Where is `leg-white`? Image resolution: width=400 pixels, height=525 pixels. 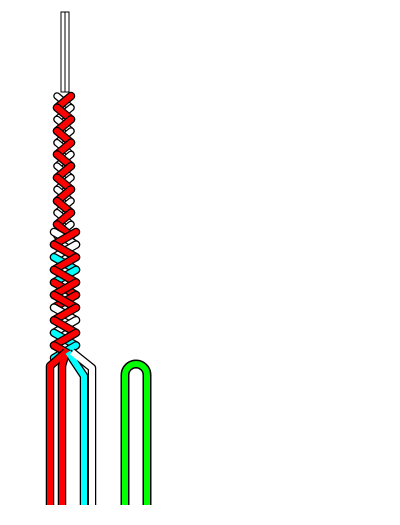
leg-white is located at coordinates (82, 427).